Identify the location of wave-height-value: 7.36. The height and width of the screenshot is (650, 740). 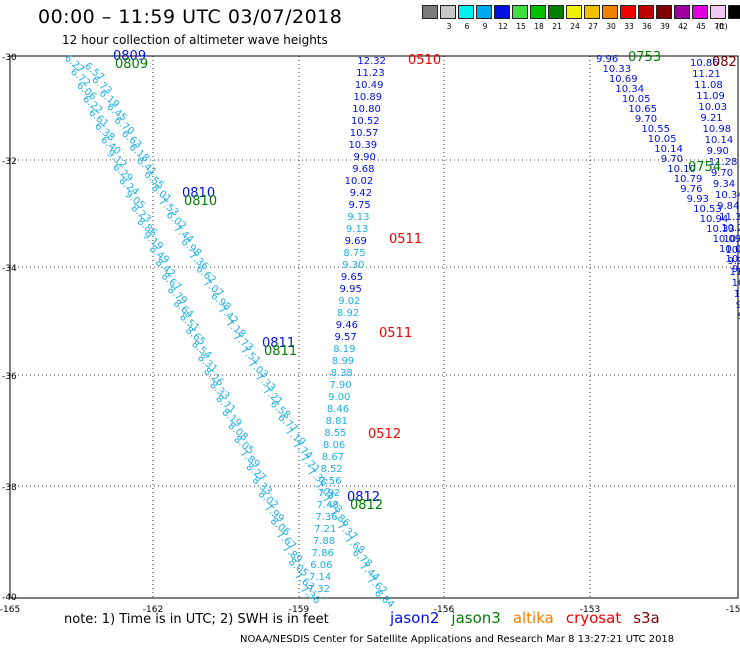
(326, 517).